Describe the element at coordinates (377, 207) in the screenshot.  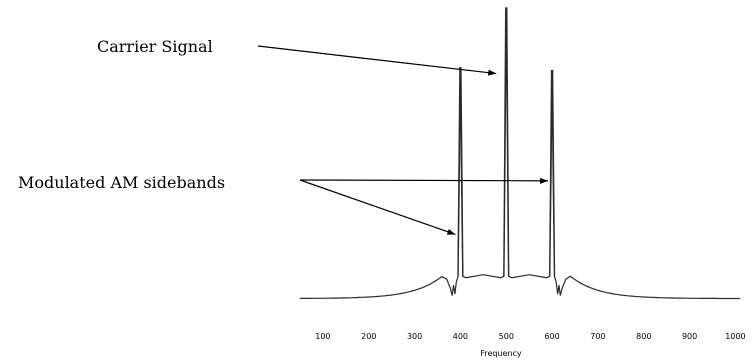
I see `sideband-arrow-left` at that location.